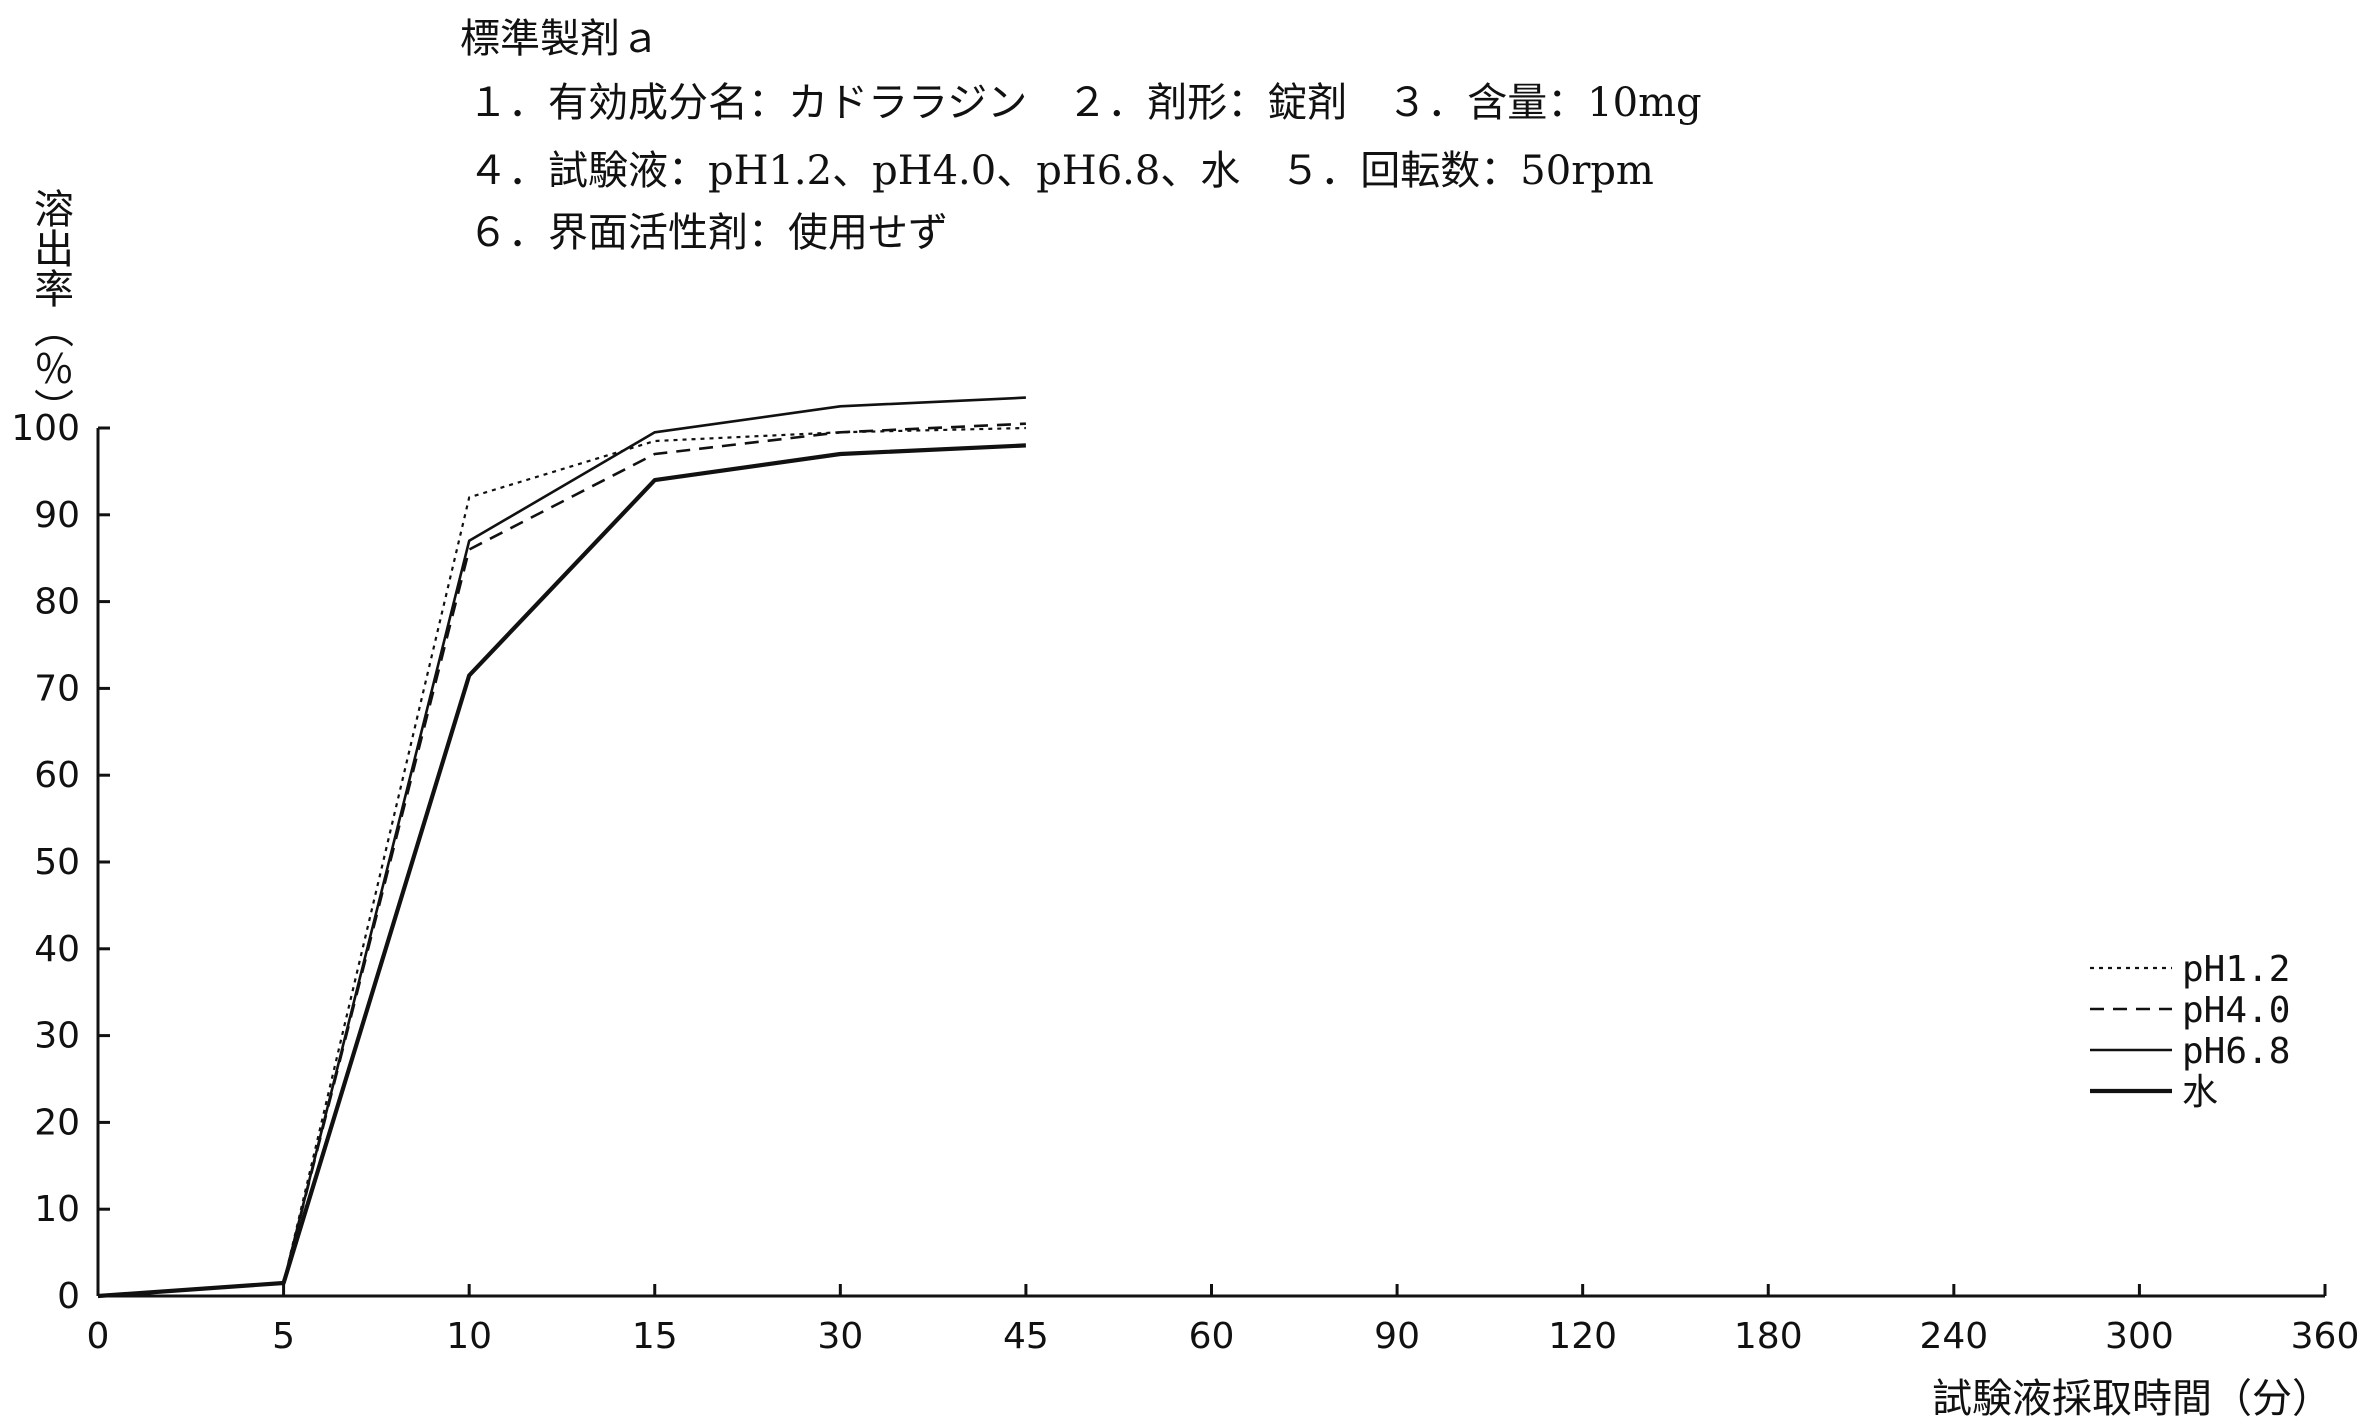 Image resolution: width=2362 pixels, height=1424 pixels. I want to click on condition-line-3: ６．界面活性剤：使用せず, so click(708, 233).